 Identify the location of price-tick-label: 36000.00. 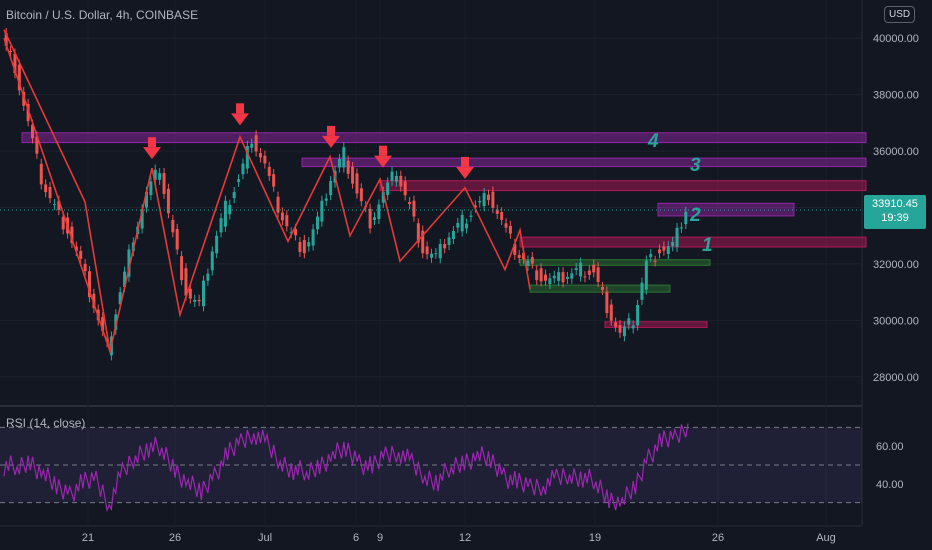
(896, 152).